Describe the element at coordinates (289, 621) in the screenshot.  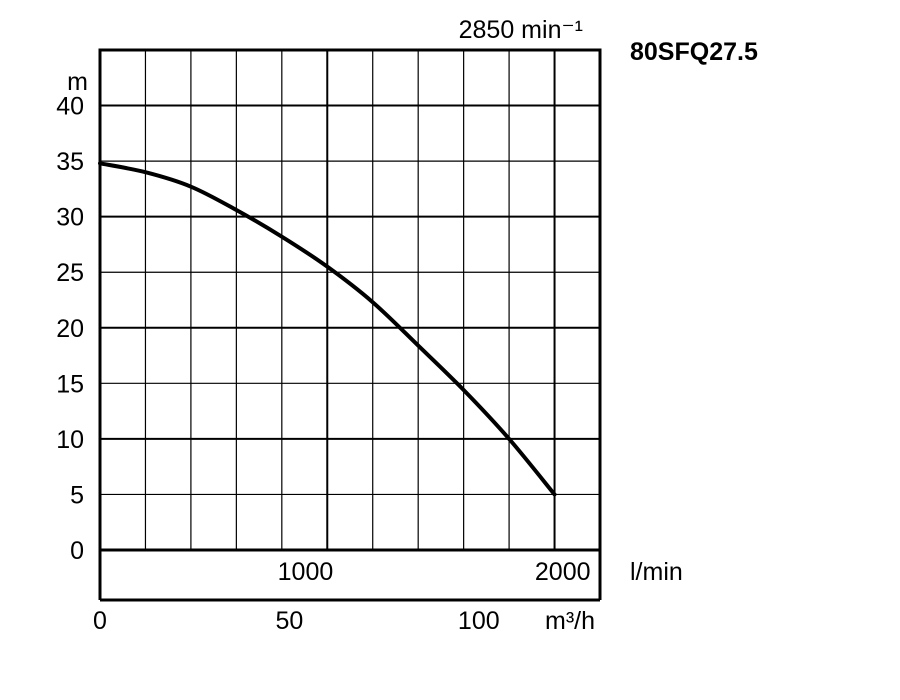
I see `x-secondary-tick-label: 50` at that location.